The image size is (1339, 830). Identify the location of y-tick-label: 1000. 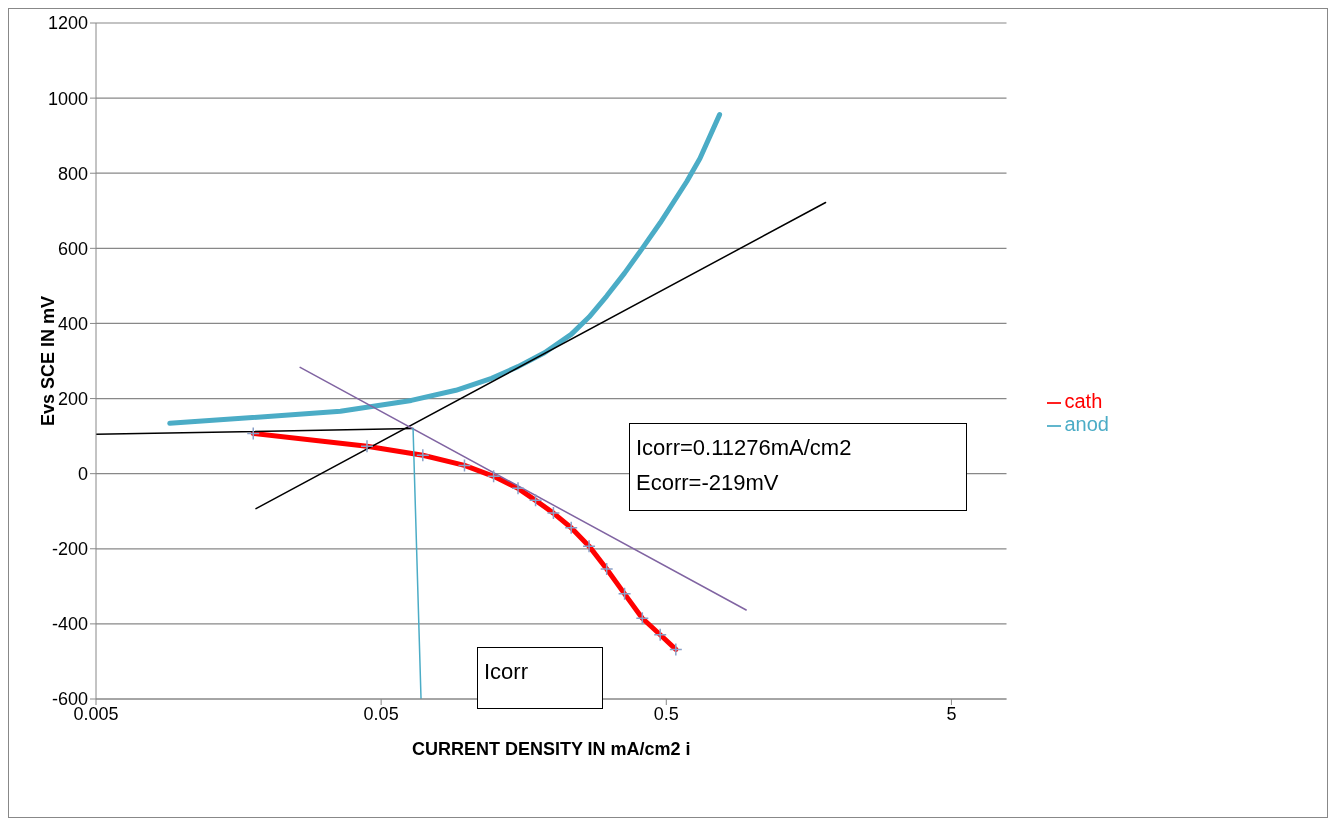
(67, 98).